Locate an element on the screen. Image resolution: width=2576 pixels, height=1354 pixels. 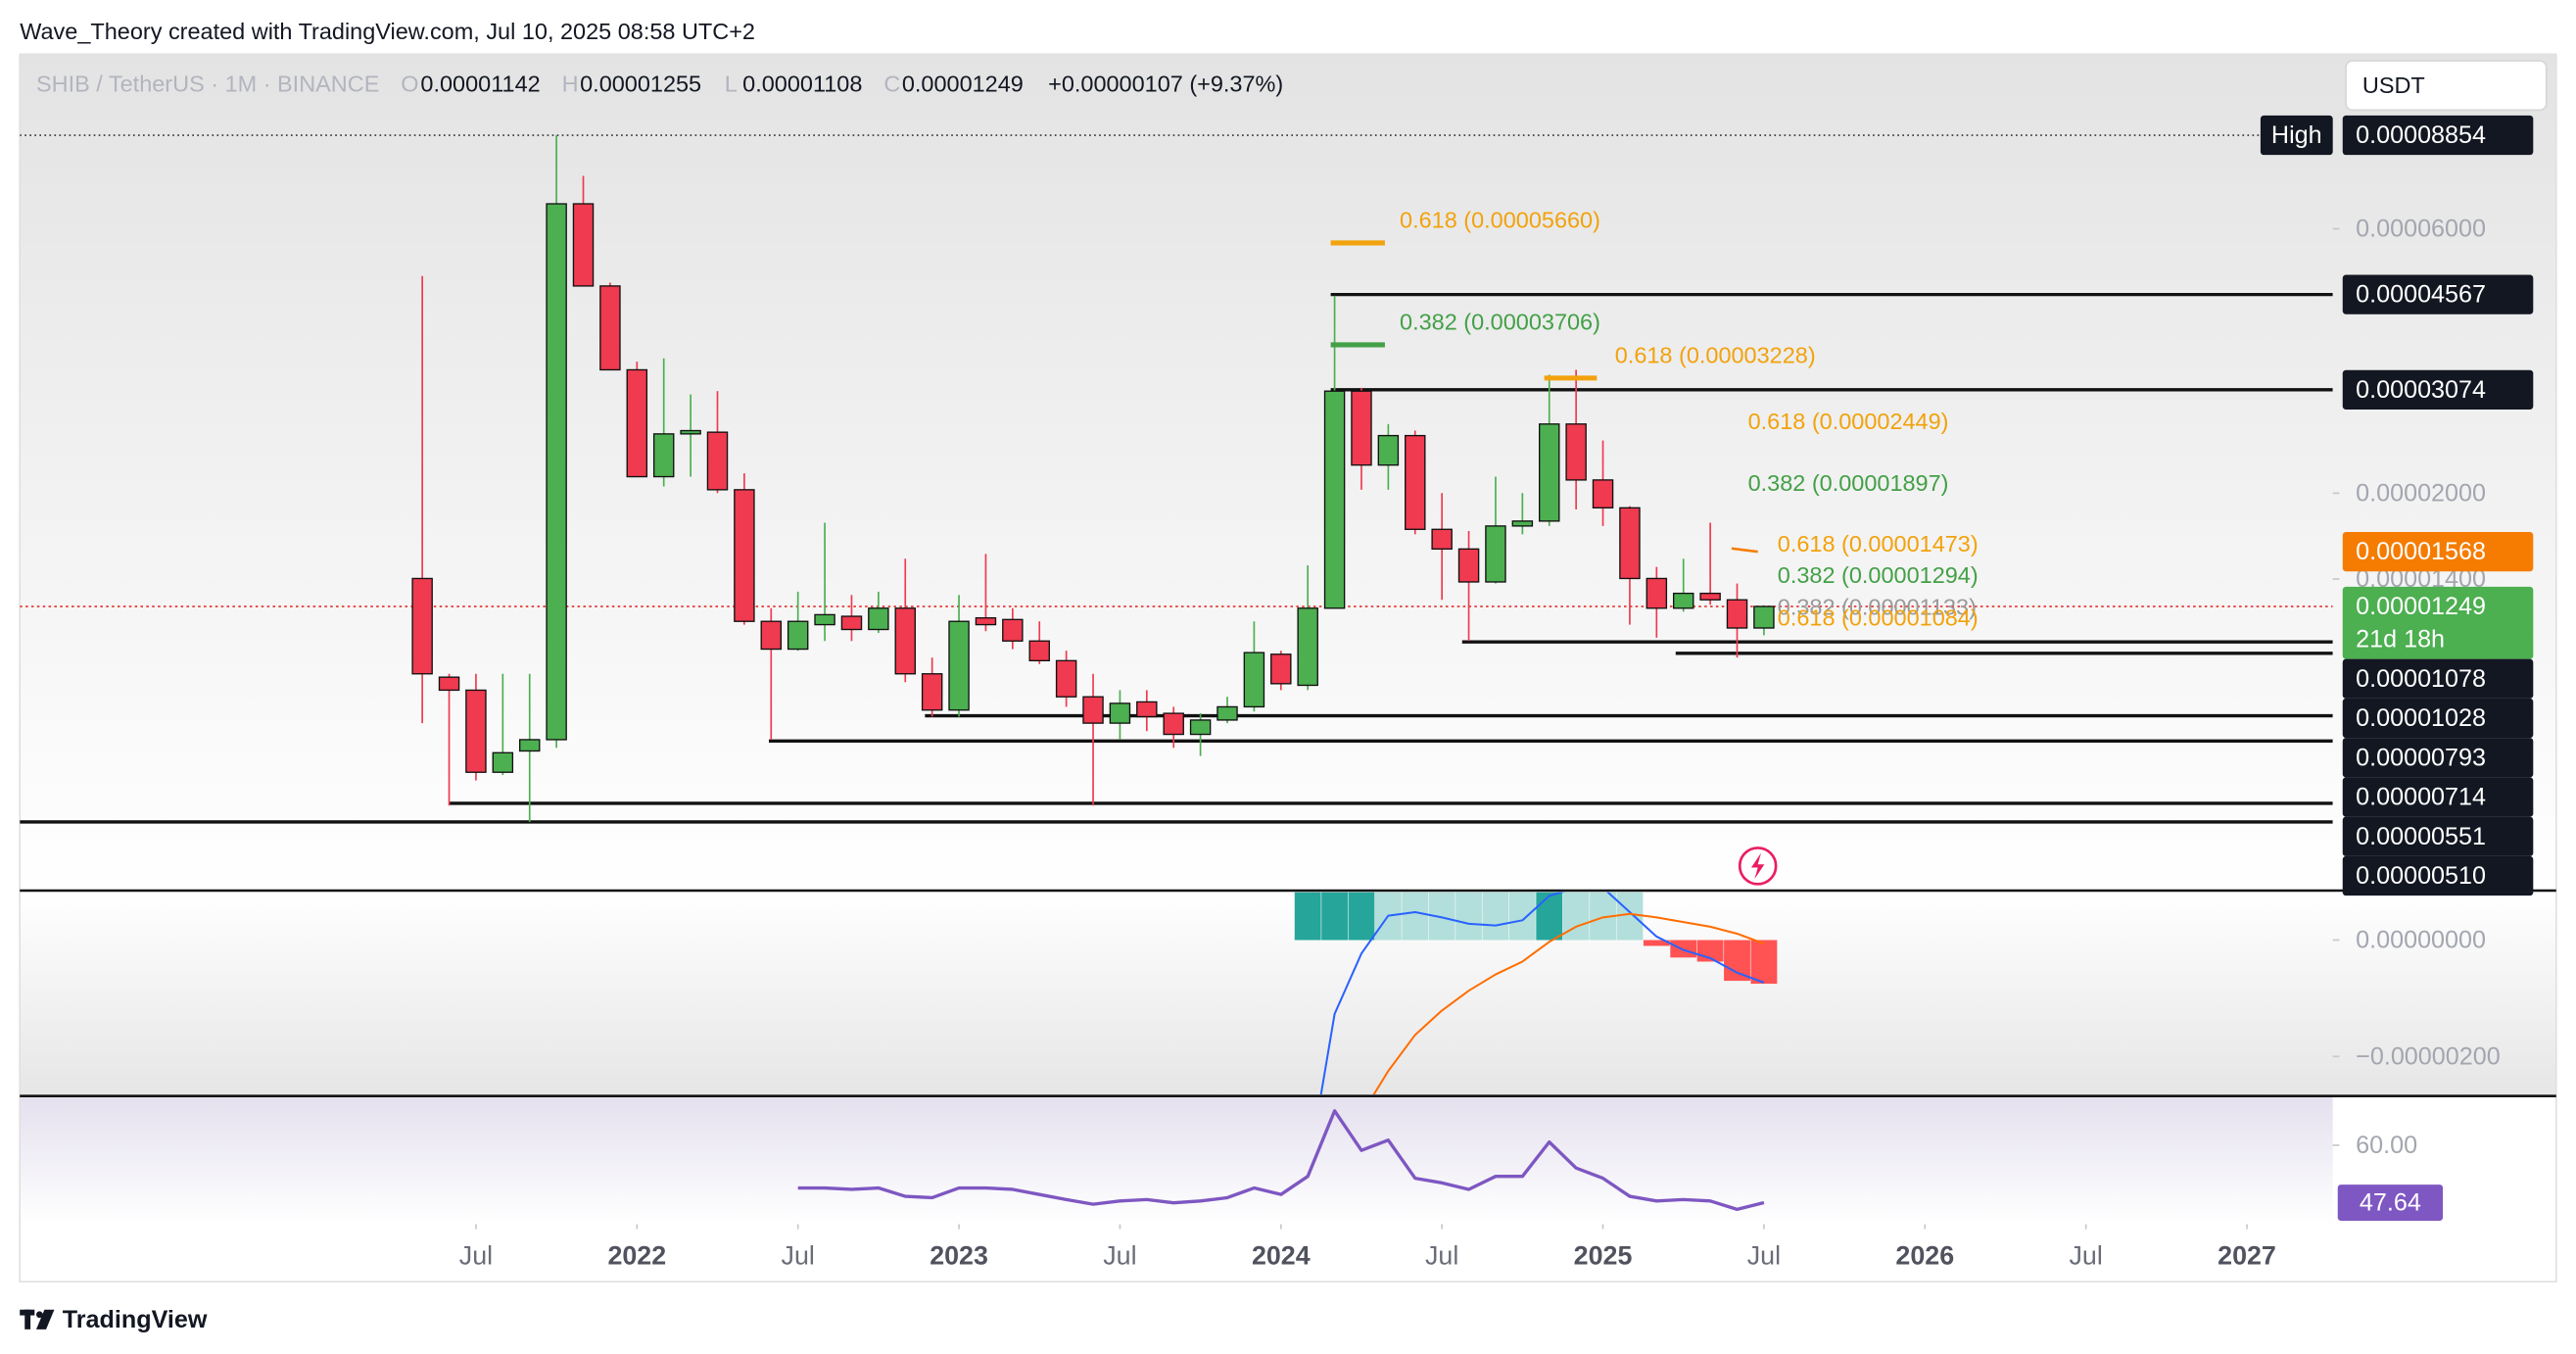
alert-bolt is located at coordinates (1758, 866).